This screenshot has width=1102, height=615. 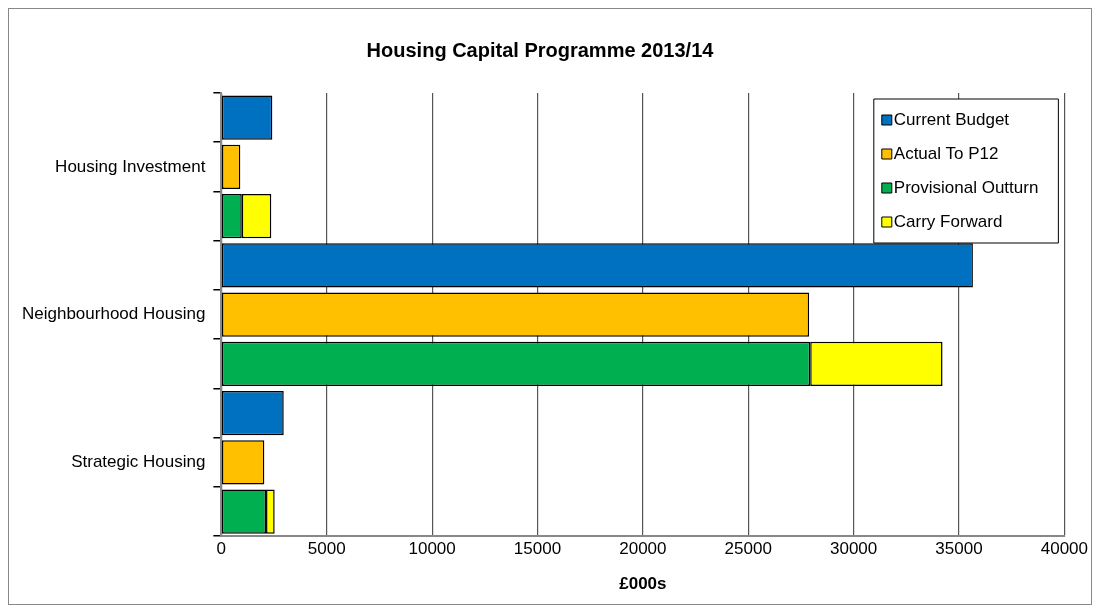 I want to click on x-tick-label: 5000, so click(x=326, y=549).